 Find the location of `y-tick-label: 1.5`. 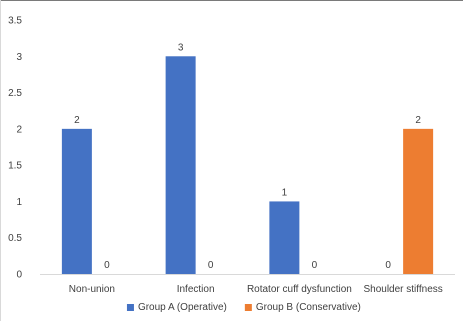

y-tick-label: 1.5 is located at coordinates (15, 166).